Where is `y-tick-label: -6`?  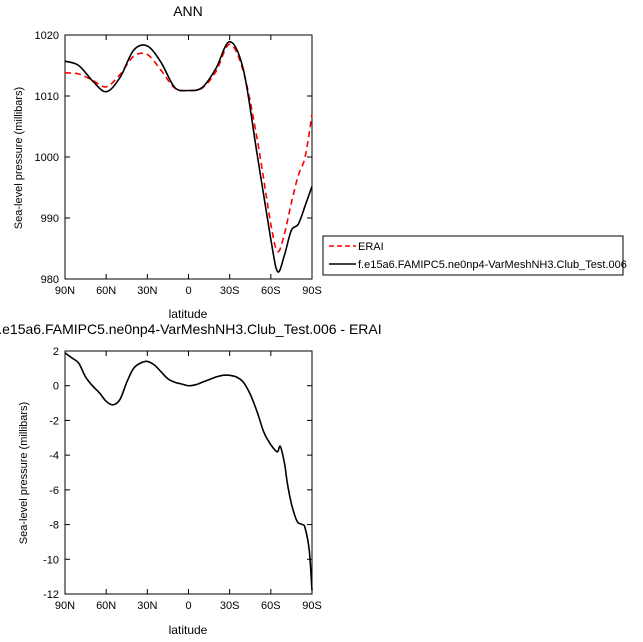 y-tick-label: -6 is located at coordinates (54, 491).